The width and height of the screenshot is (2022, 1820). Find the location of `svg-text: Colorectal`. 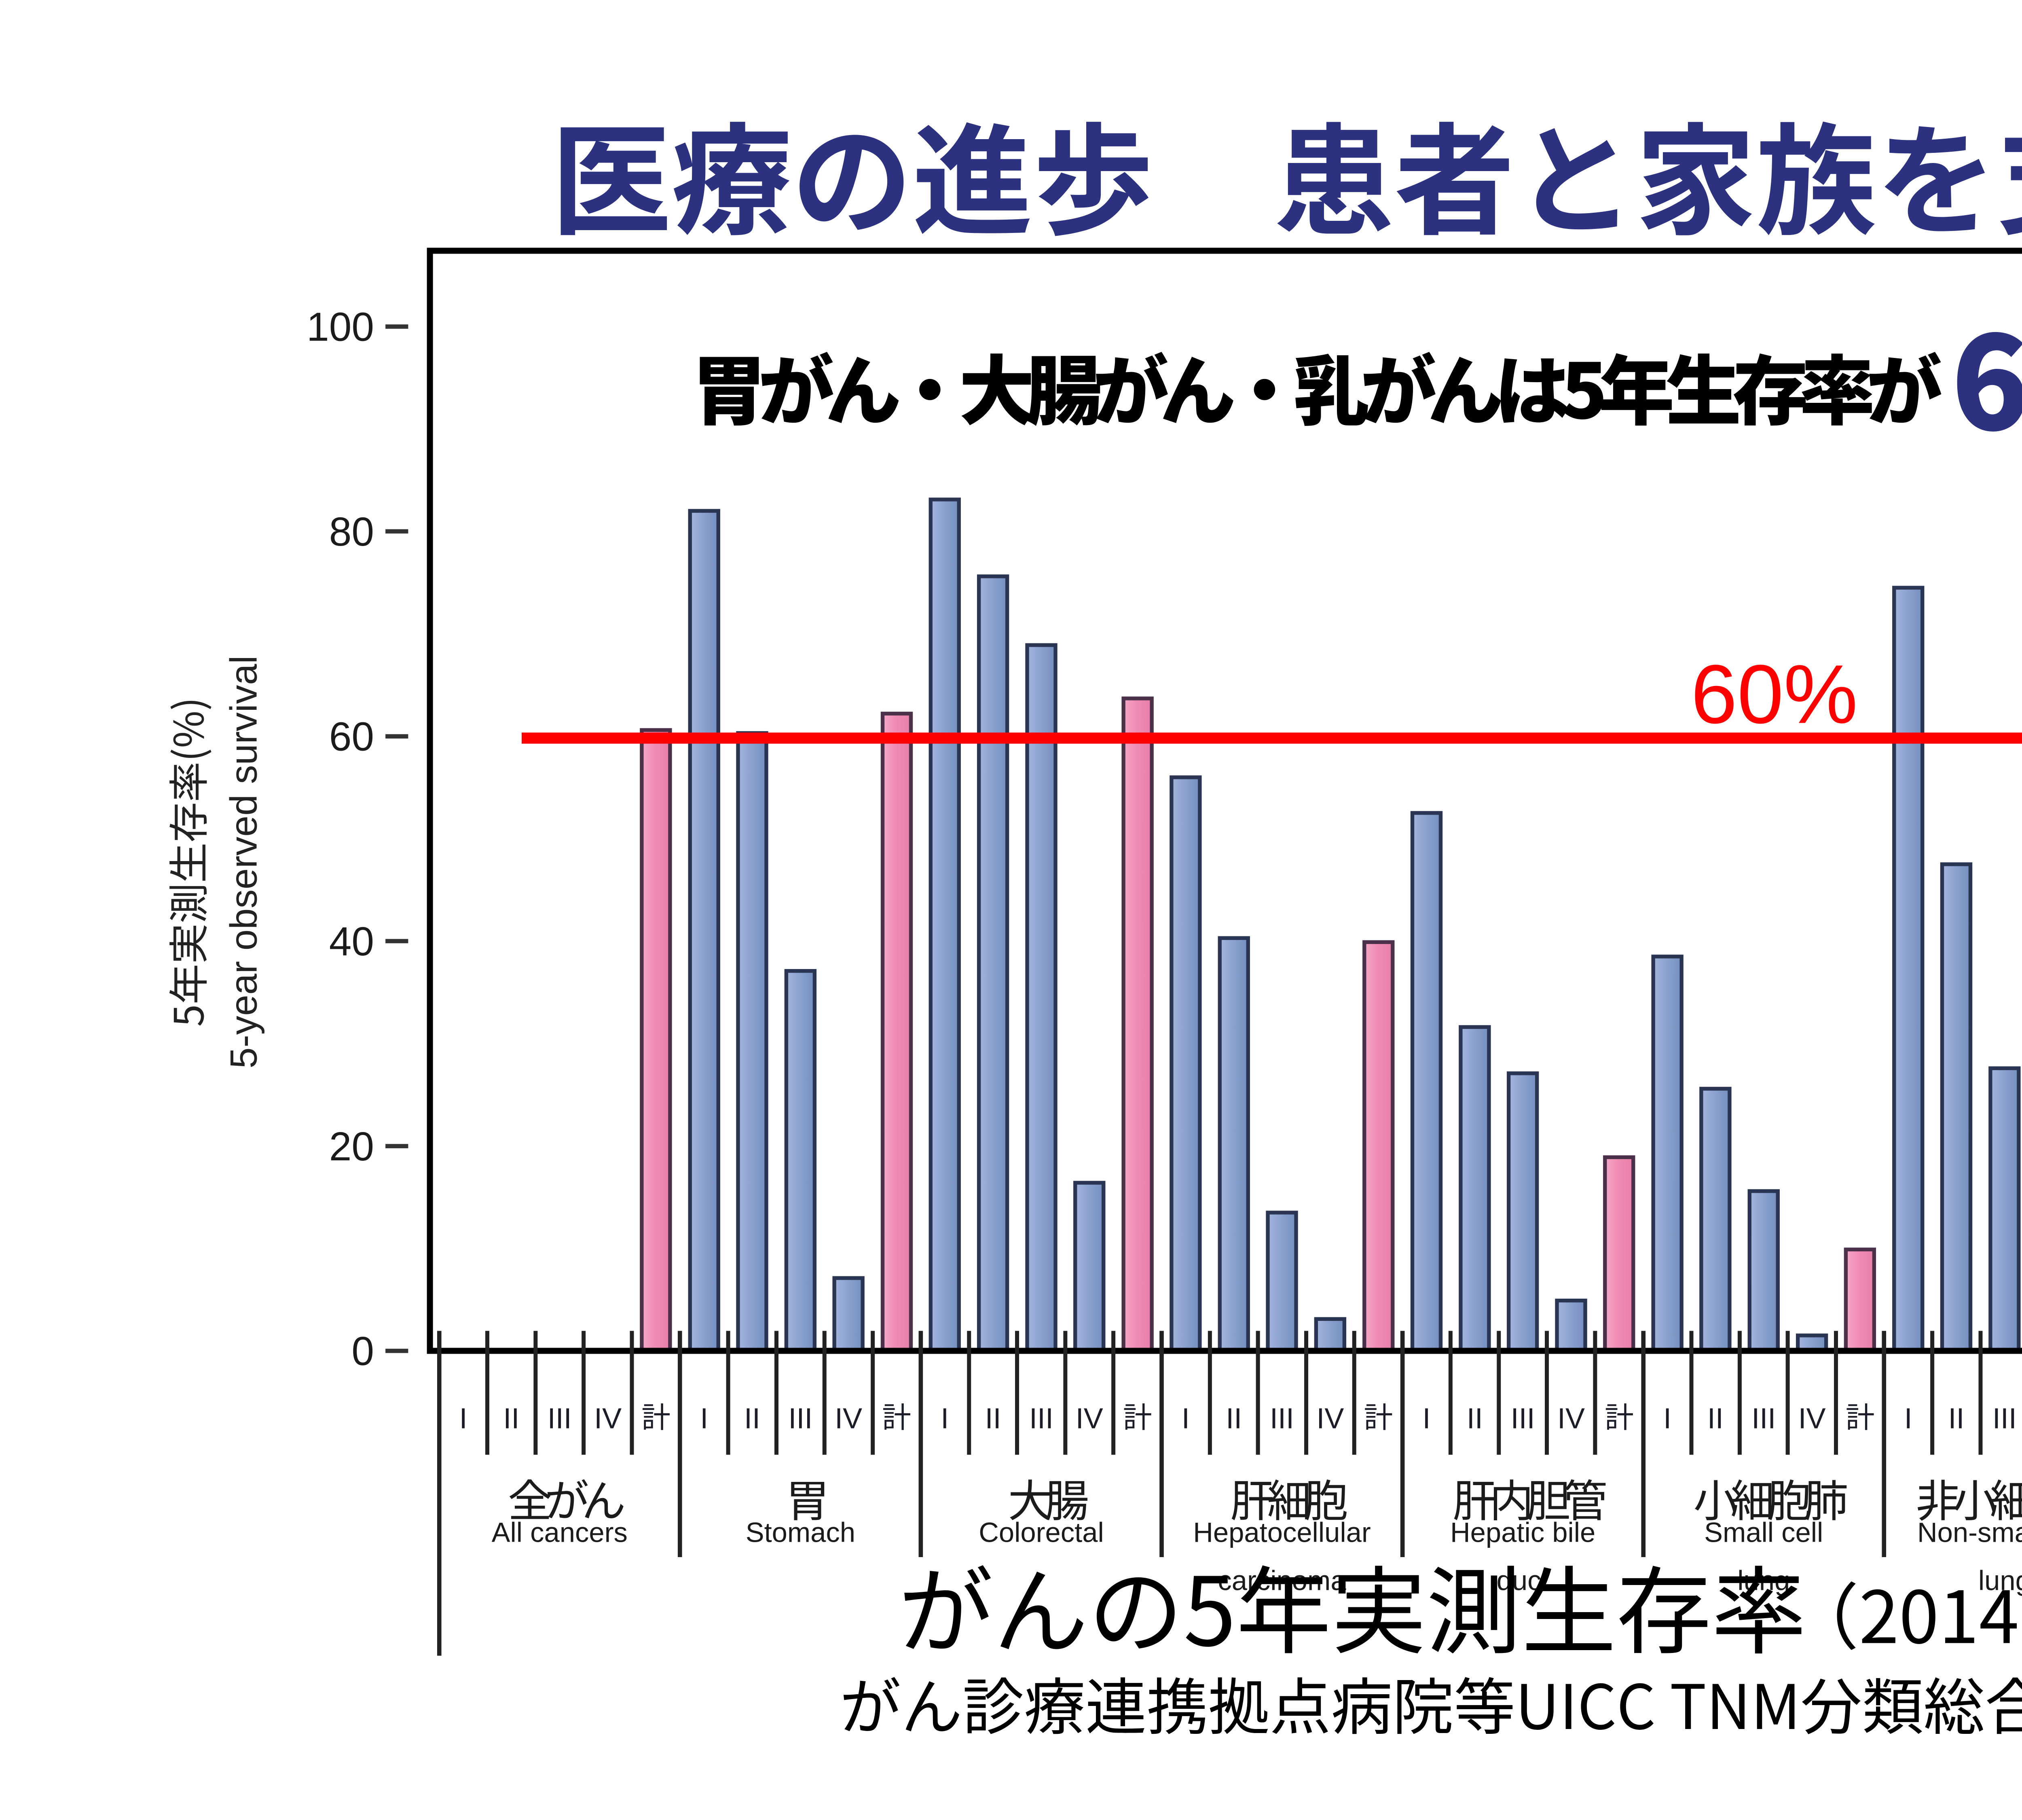

svg-text: Colorectal is located at coordinates (1041, 1532).